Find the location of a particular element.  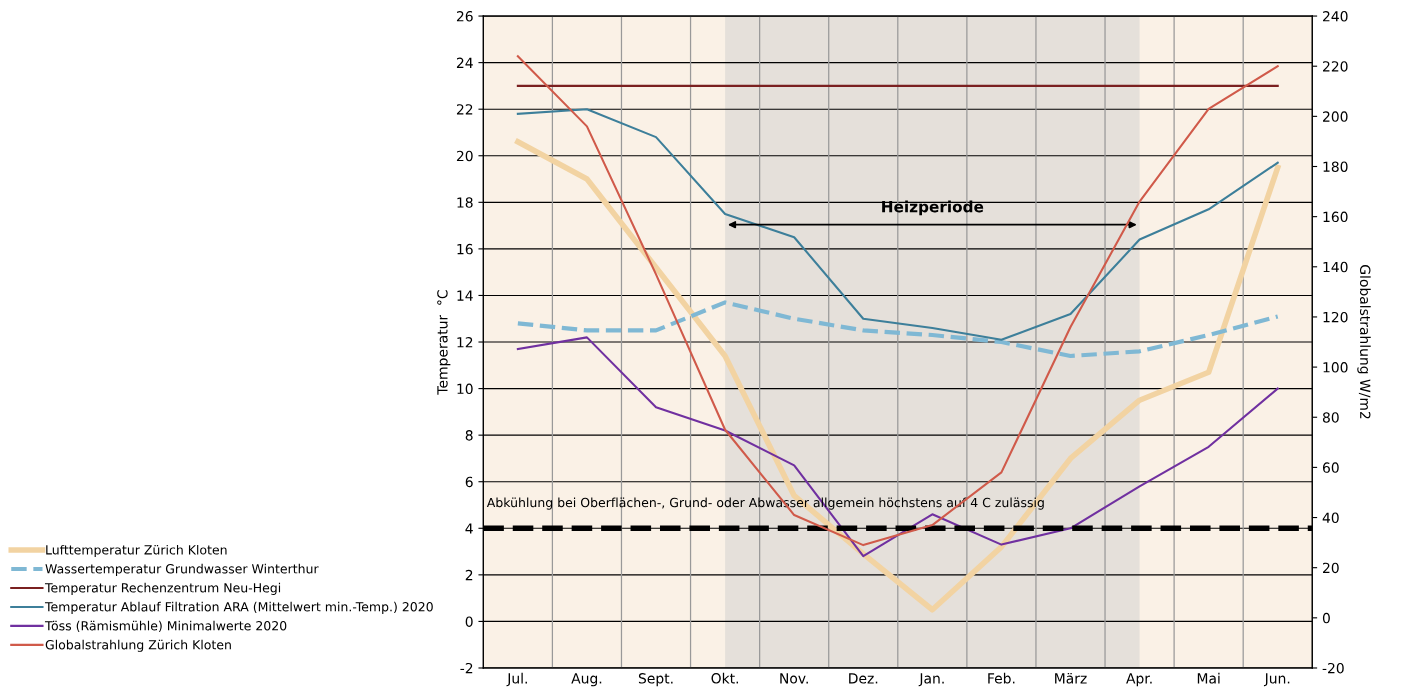

y2-tick-label: 140 is located at coordinates (1335, 267).